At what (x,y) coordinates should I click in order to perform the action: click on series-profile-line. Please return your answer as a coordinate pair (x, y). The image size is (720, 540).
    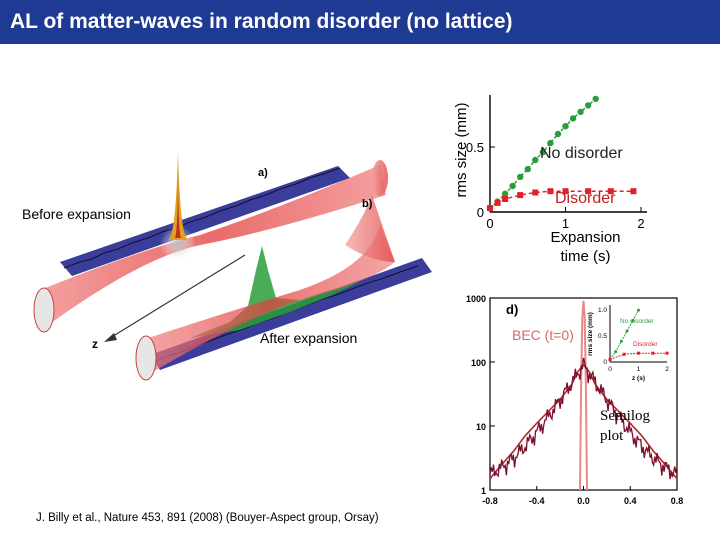
    Looking at the image, I should click on (583, 421).